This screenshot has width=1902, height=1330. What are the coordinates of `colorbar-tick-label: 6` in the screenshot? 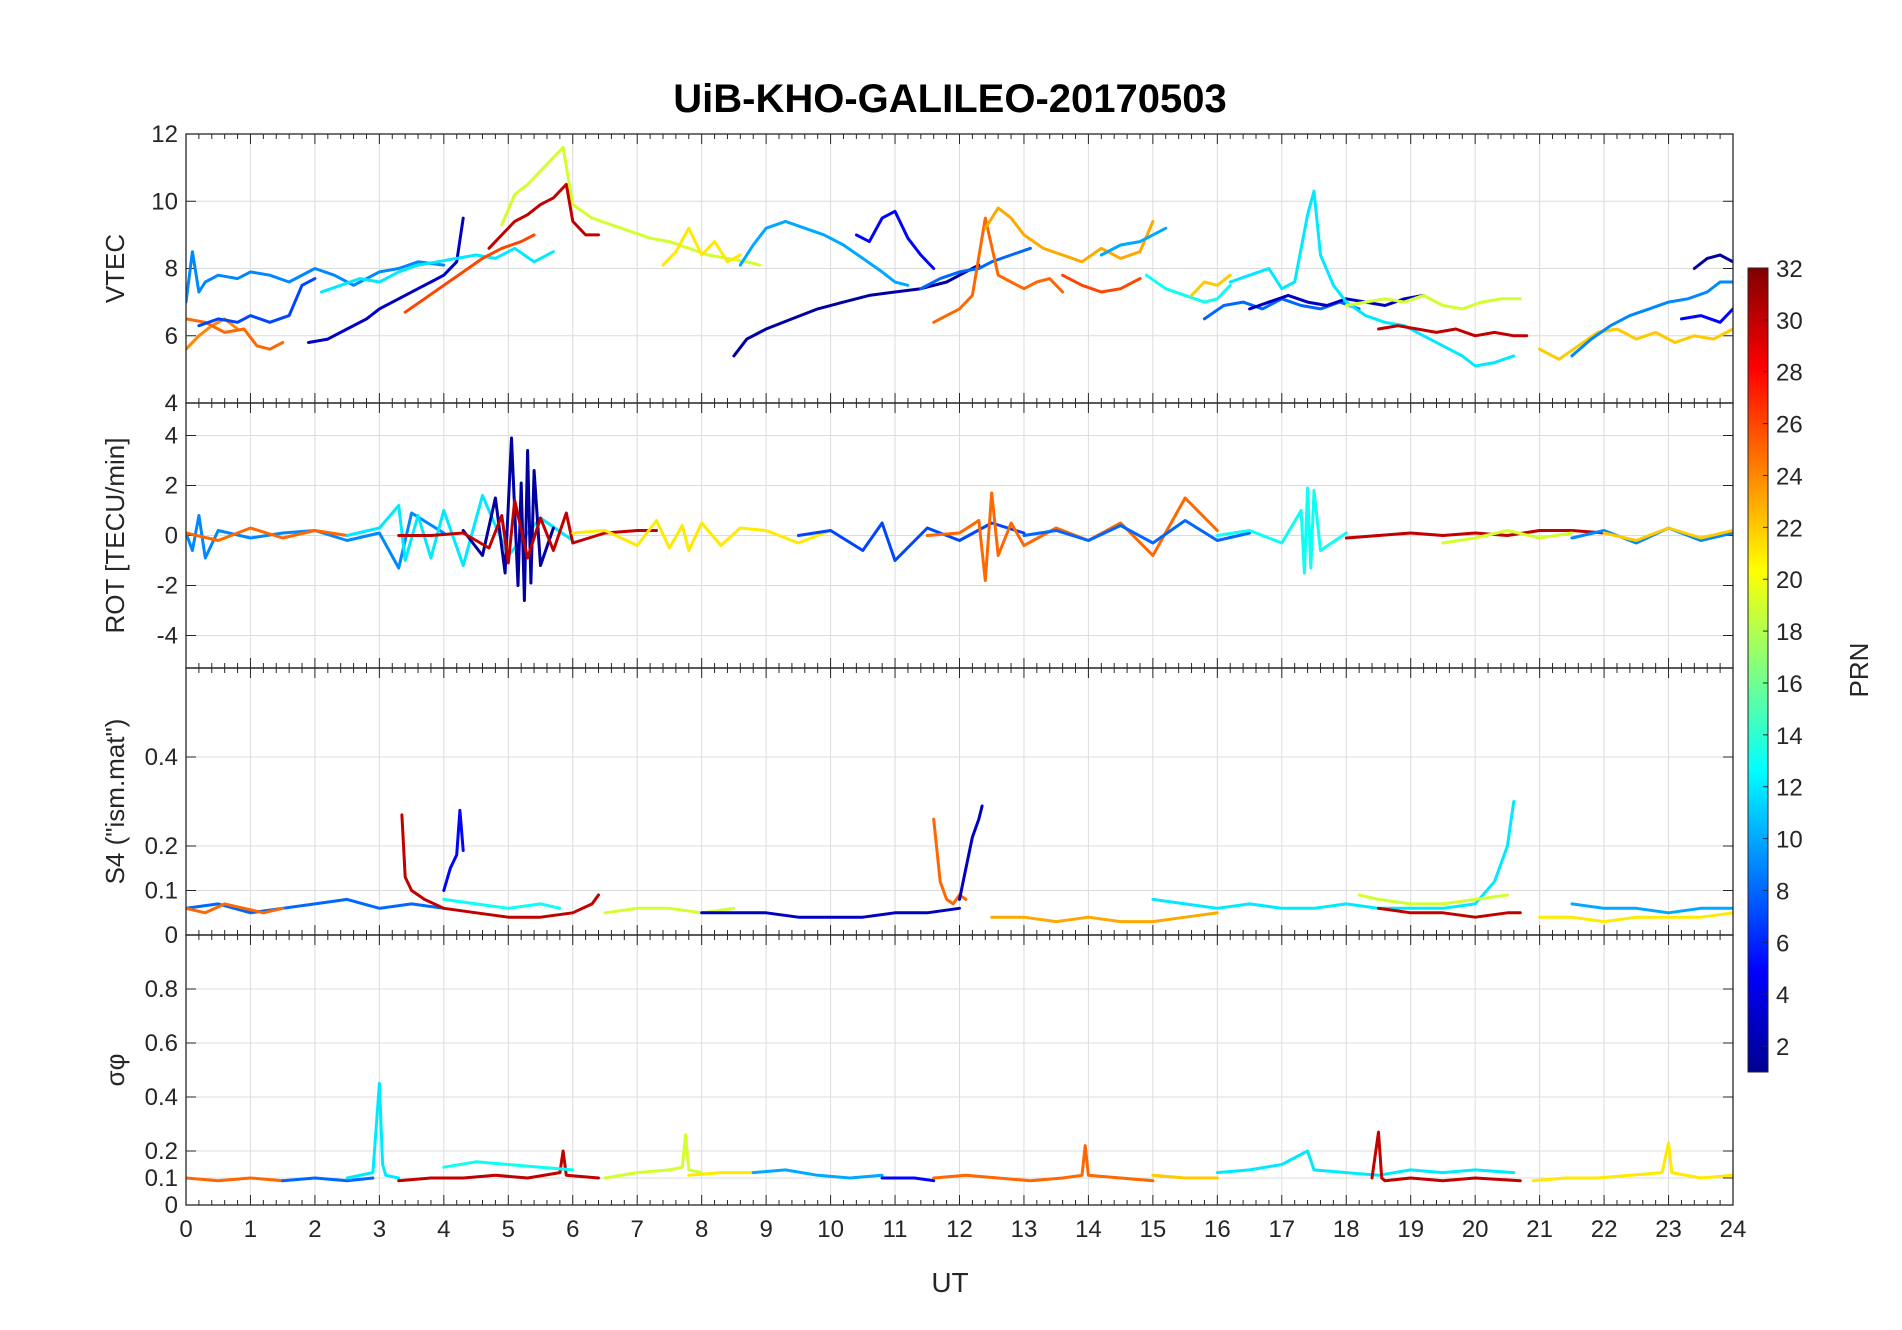 It's located at (1782, 943).